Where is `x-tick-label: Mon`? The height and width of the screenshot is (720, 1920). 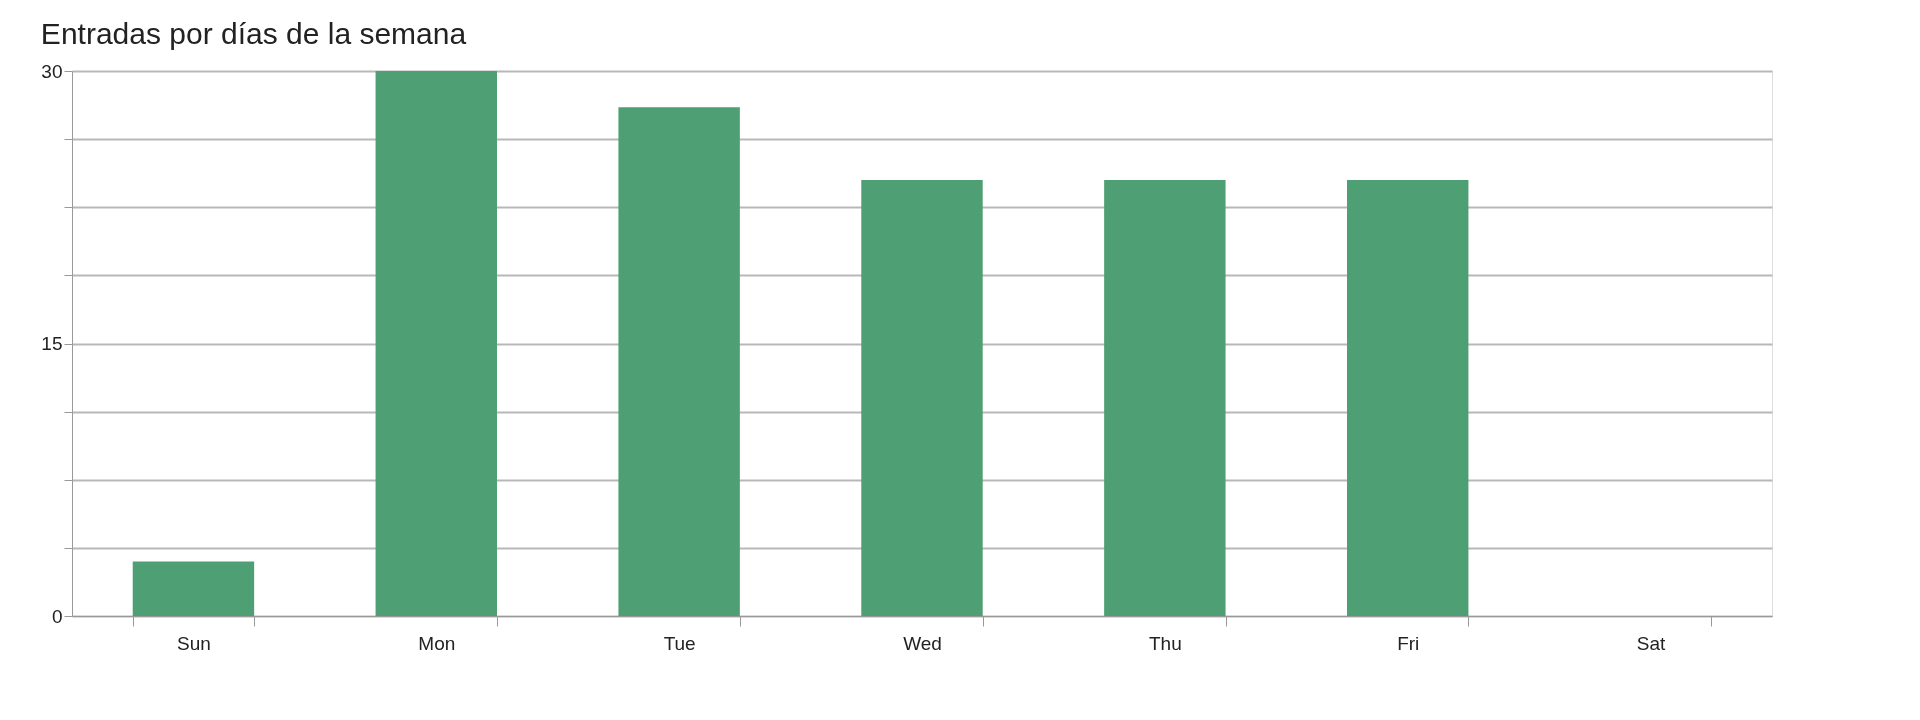
x-tick-label: Mon is located at coordinates (437, 643).